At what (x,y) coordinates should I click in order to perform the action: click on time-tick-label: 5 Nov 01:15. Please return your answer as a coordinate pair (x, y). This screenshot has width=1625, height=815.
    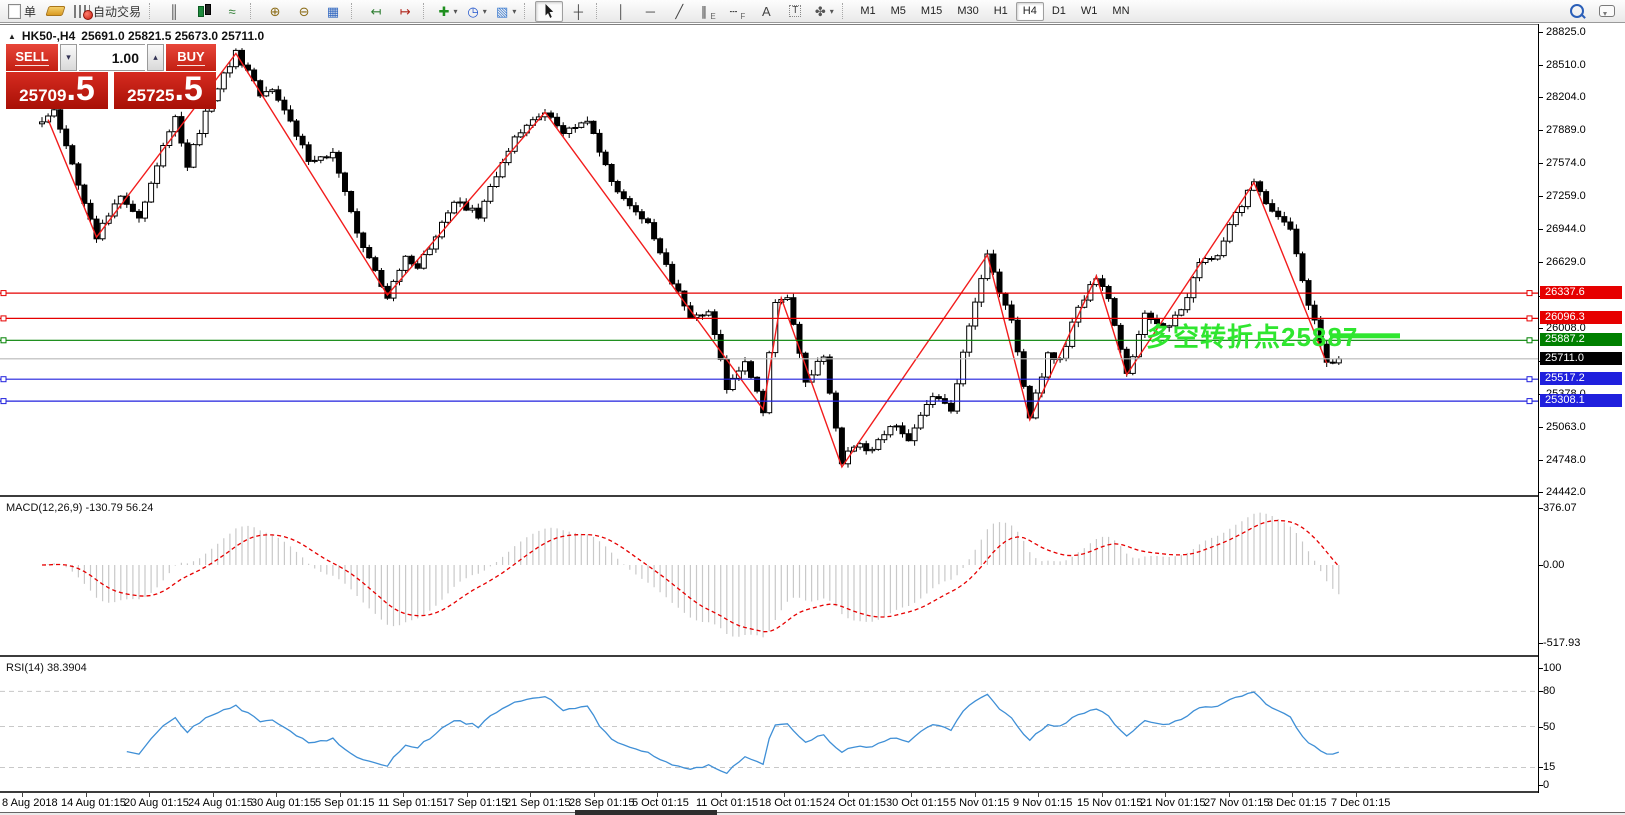
    Looking at the image, I should click on (980, 803).